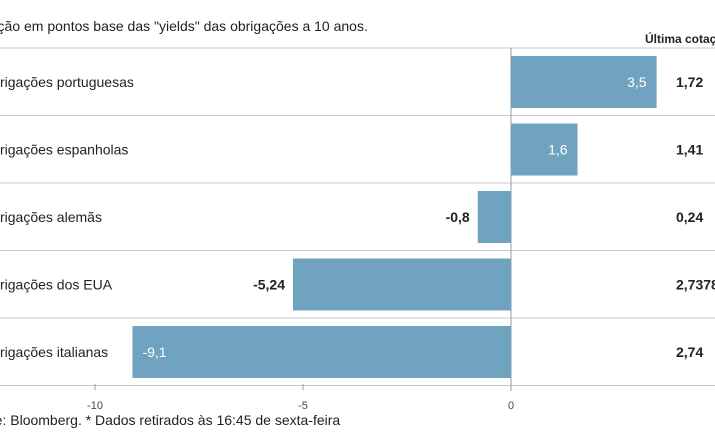 The width and height of the screenshot is (715, 445). I want to click on category-label: rigações dos EUA, so click(56, 285).